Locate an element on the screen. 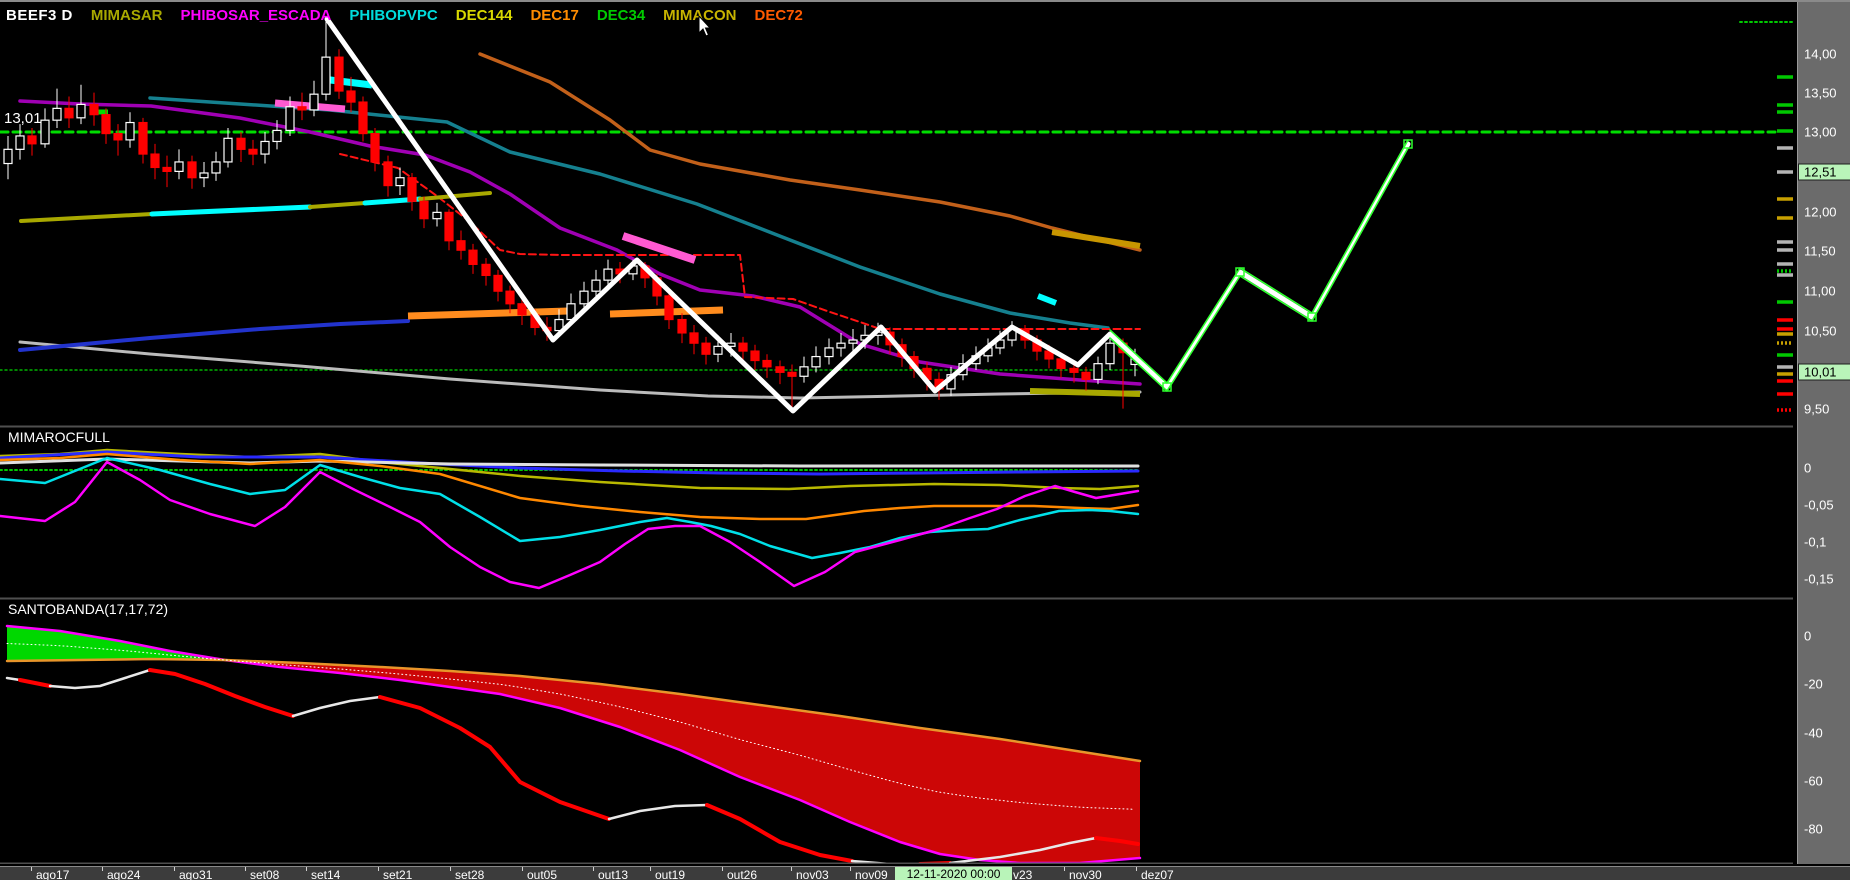  roc-cyan is located at coordinates (570, 508).